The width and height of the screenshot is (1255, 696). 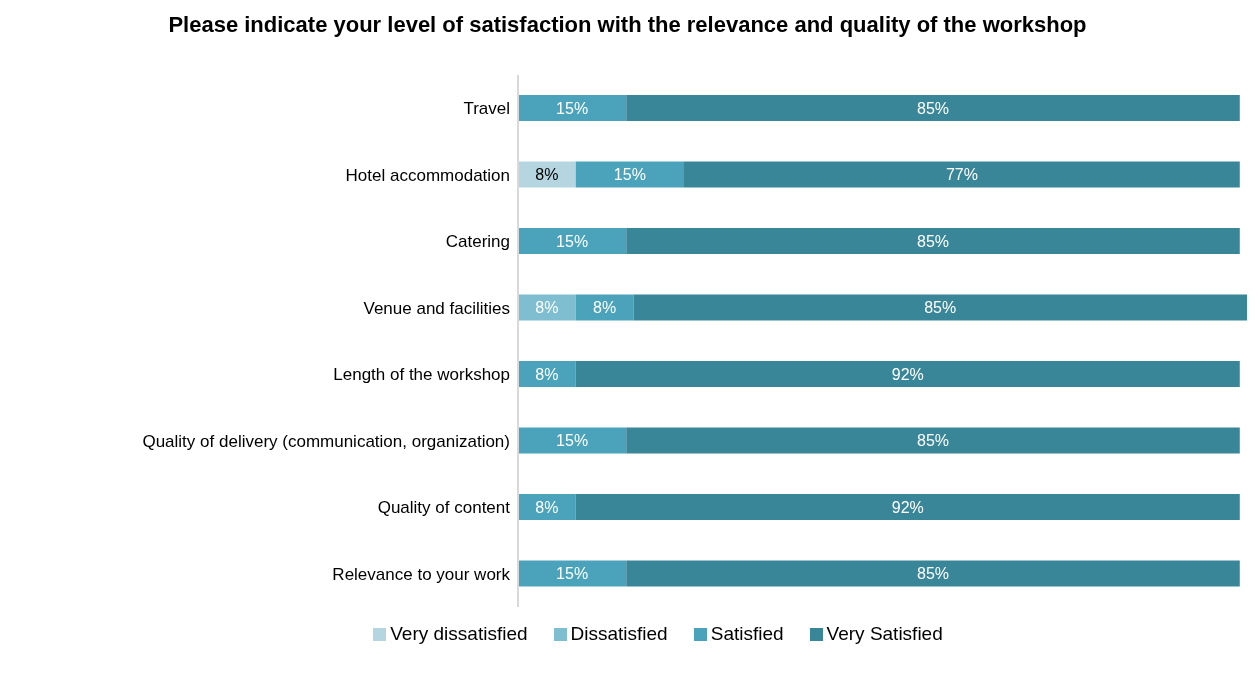 I want to click on y-tick-label: Travel, so click(x=486, y=109).